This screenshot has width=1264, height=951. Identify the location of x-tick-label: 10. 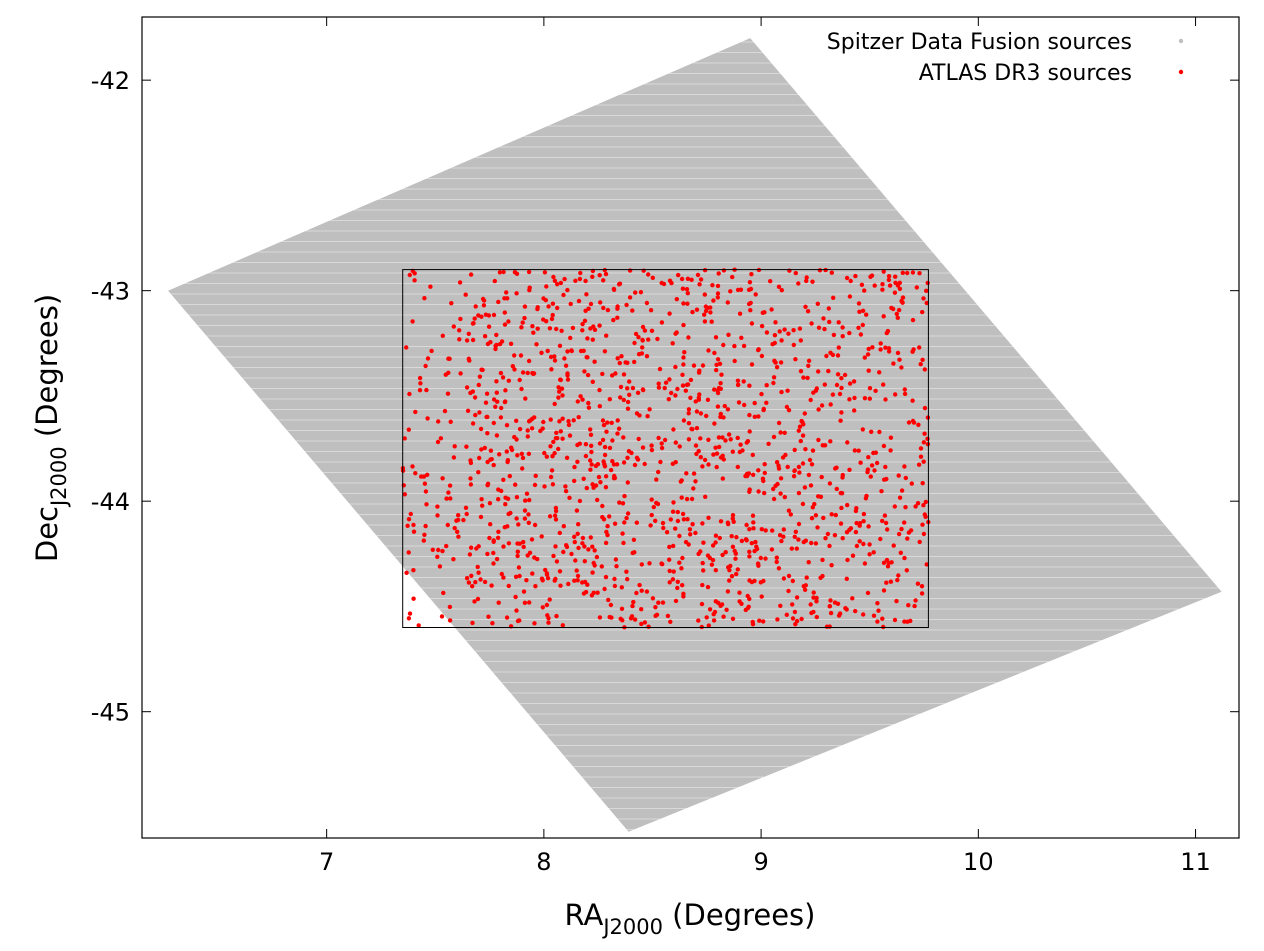
(978, 862).